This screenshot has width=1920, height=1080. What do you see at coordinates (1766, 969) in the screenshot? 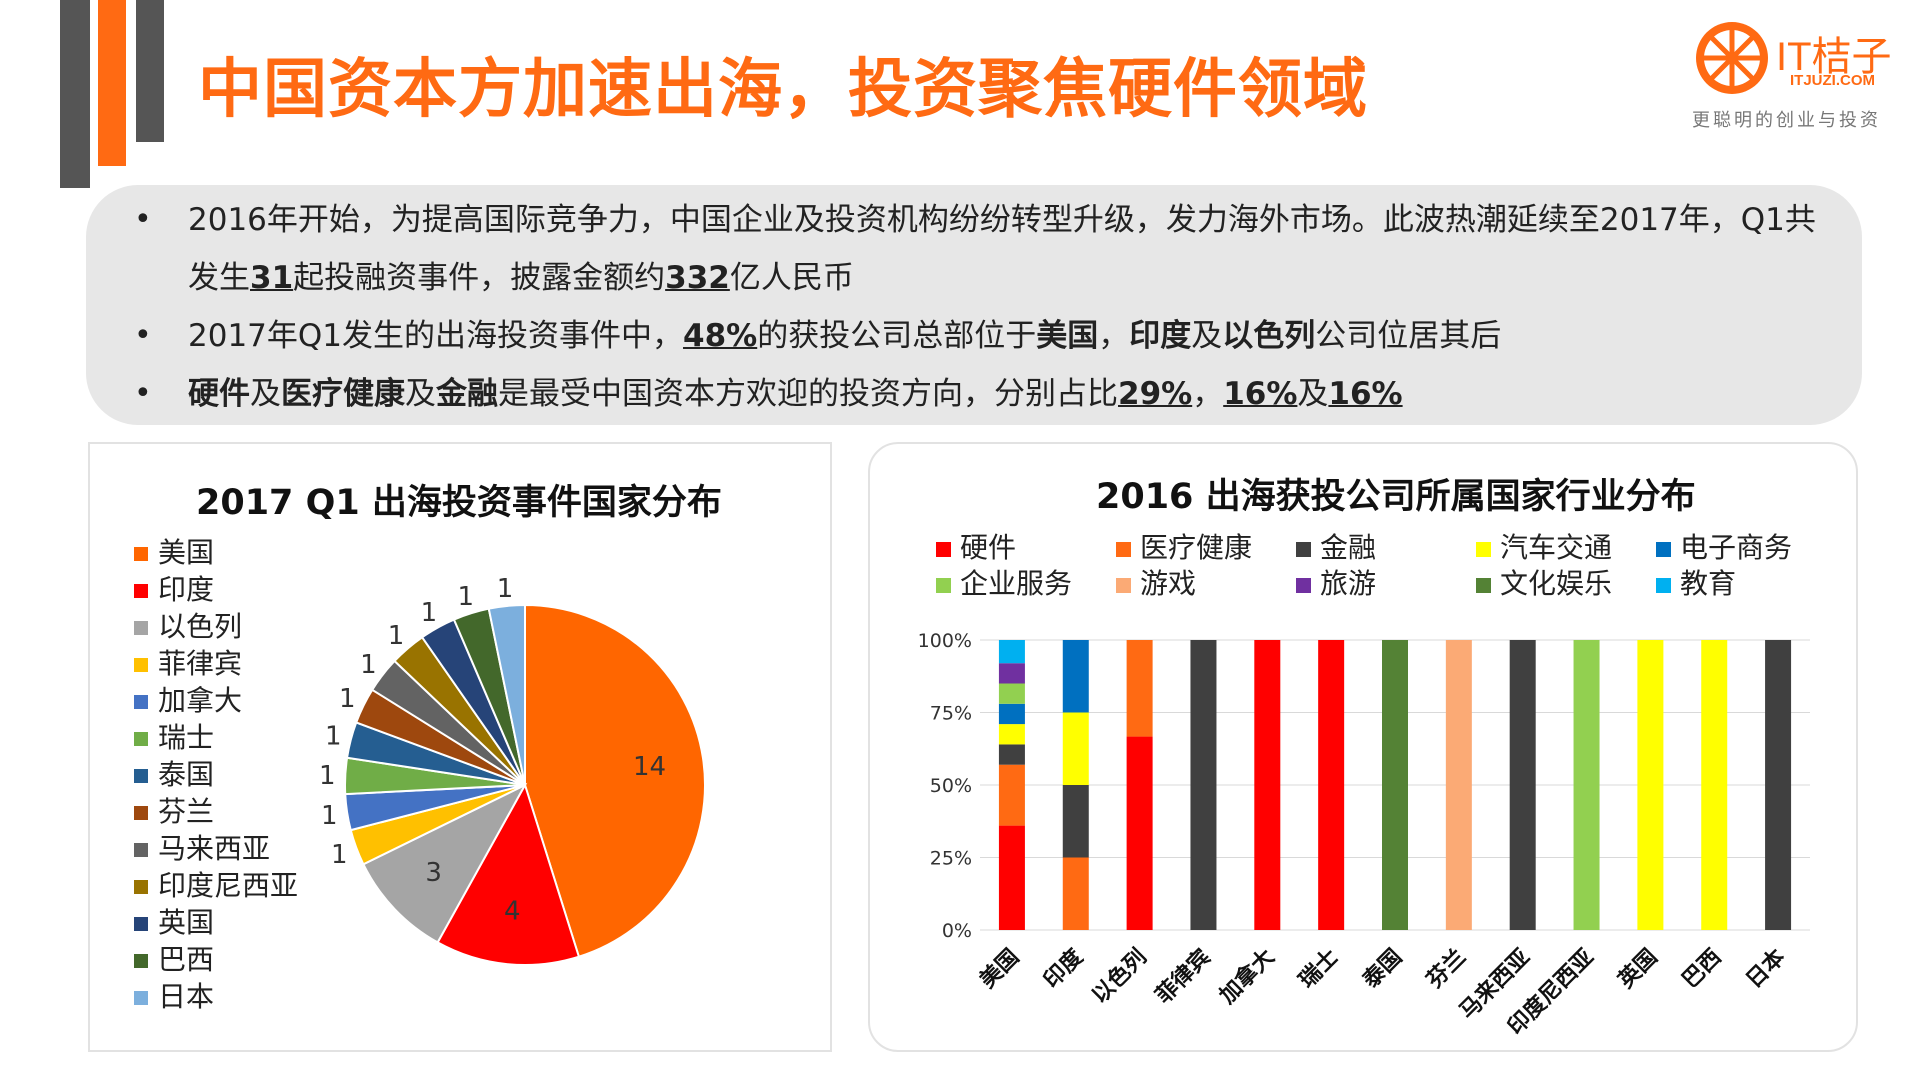
I see `x-tick-label: 日本` at bounding box center [1766, 969].